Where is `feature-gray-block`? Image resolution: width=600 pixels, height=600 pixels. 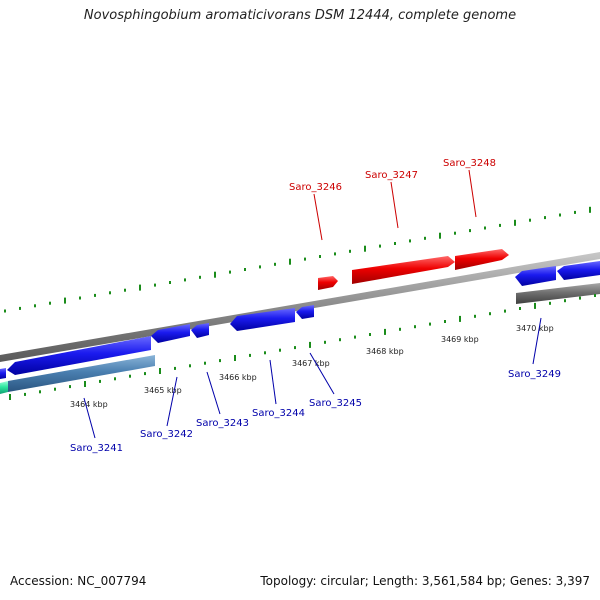 feature-gray-block is located at coordinates (558, 293).